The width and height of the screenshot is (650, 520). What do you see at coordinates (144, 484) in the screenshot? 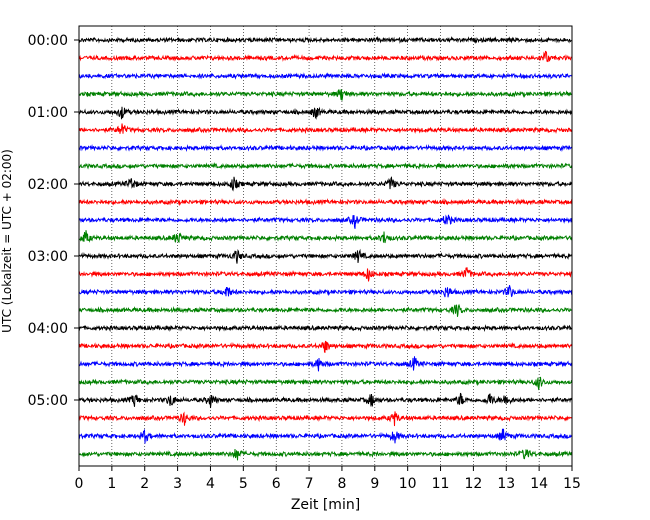
I see `x-tick-label: 2` at bounding box center [144, 484].